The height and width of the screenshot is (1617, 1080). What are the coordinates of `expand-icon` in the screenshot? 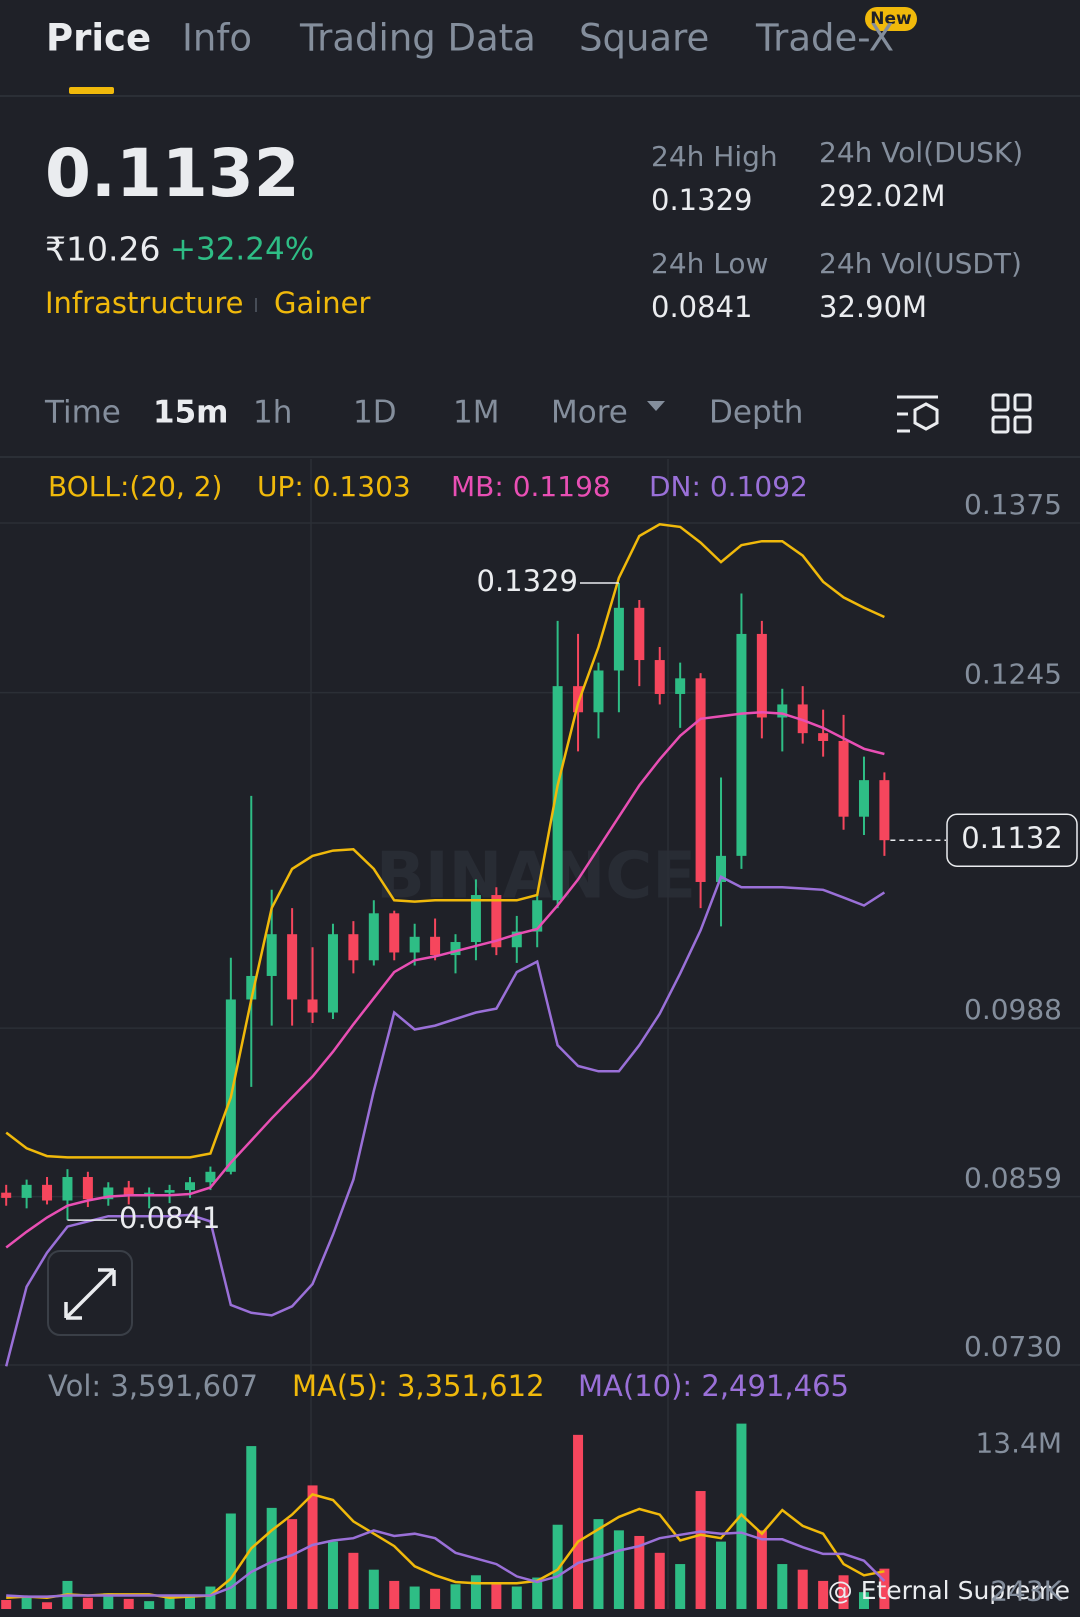 It's located at (90, 1294).